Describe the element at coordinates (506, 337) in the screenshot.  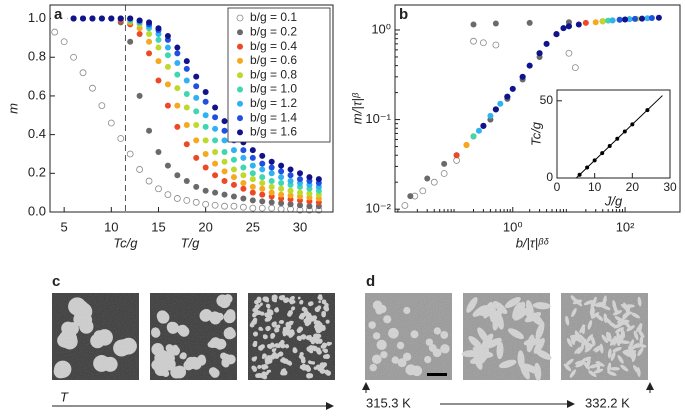
I see `micrograph` at that location.